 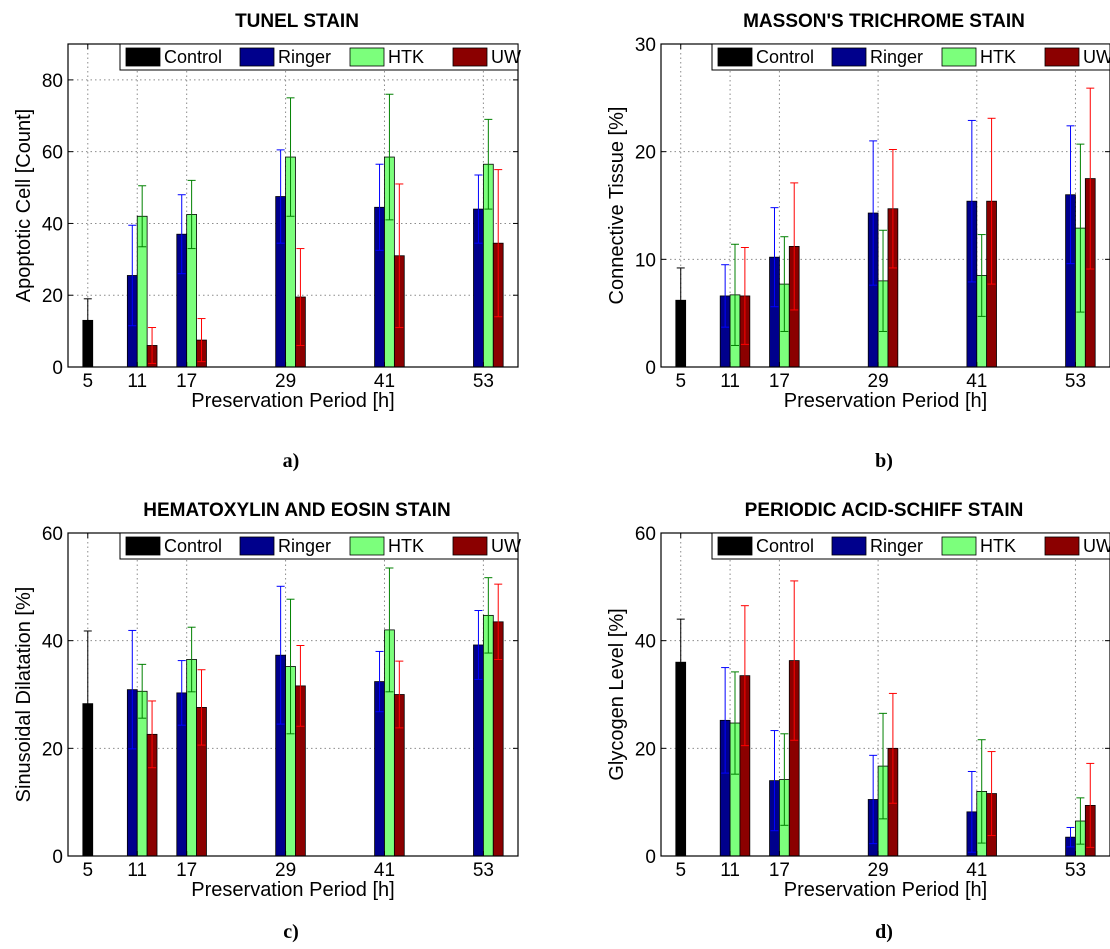 I want to click on y-axis-label: Sinusoidal Dilatation [%], so click(x=24, y=695).